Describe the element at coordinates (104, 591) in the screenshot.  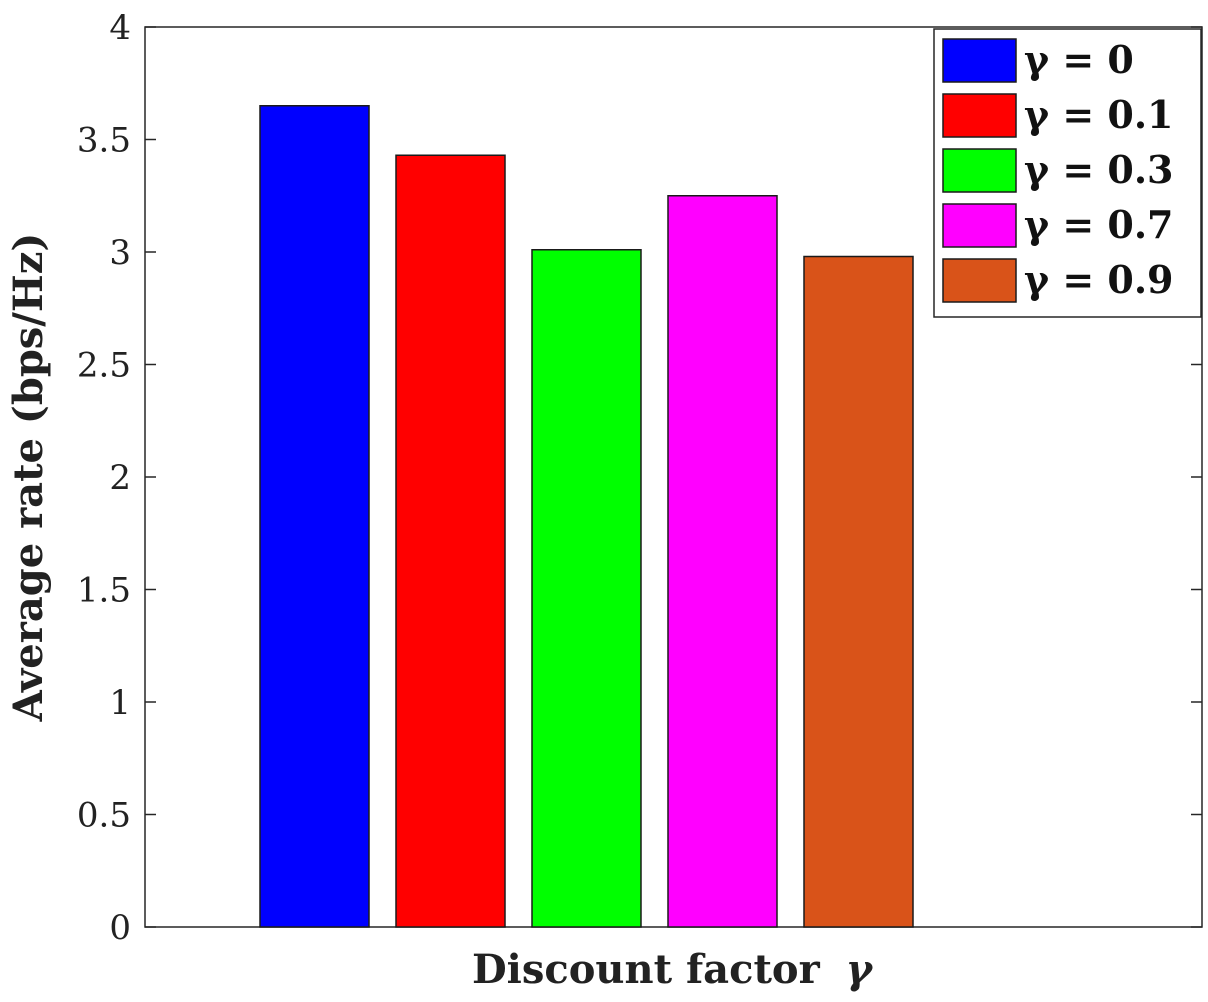
I see `y-tick-label: 1.5` at that location.